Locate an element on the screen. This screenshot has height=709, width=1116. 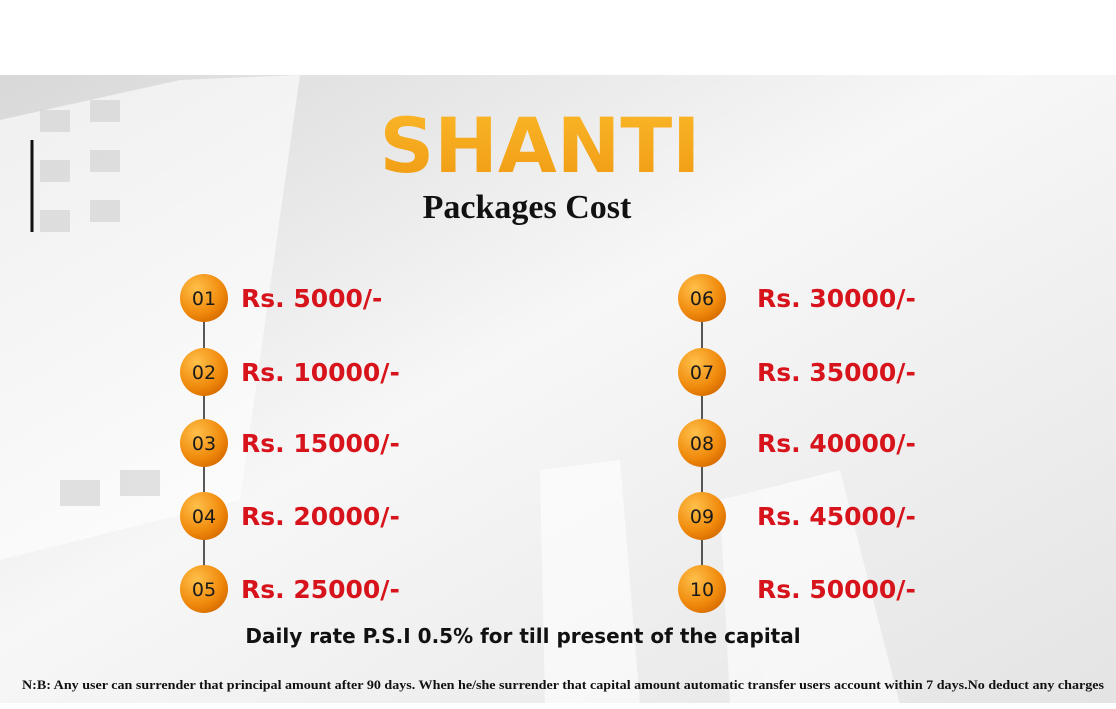
package-number: 02 is located at coordinates (204, 373).